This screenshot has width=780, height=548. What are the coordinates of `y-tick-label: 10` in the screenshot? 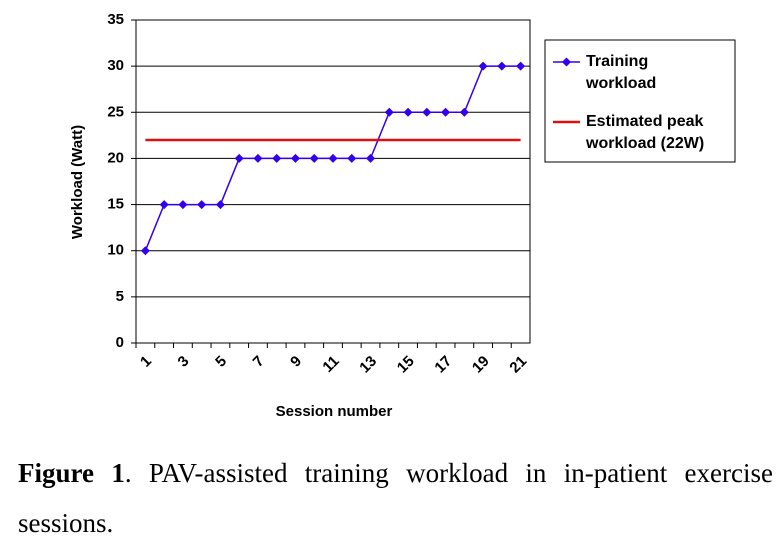 It's located at (115, 250).